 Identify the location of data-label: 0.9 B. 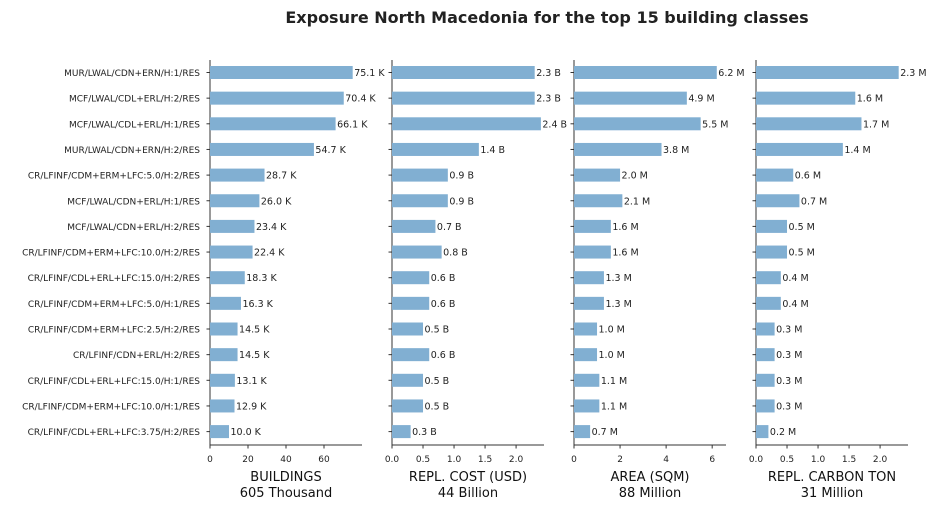
(461, 201).